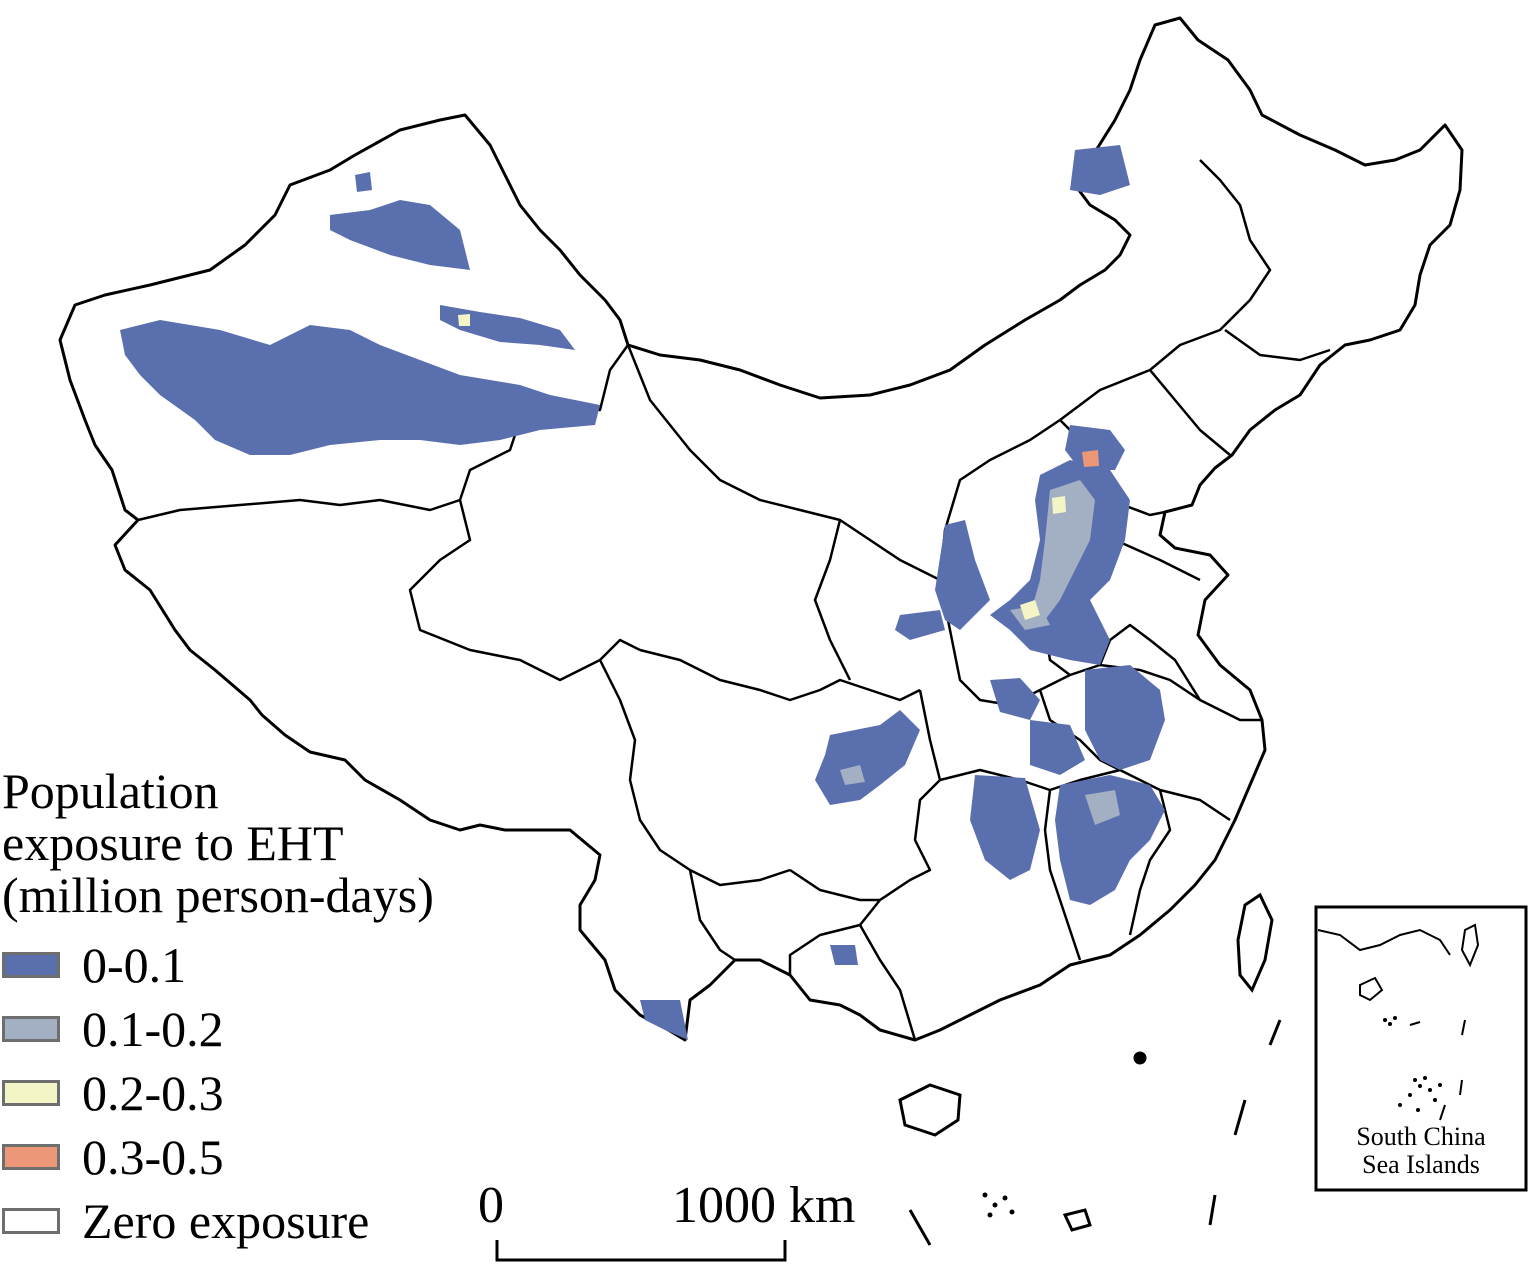  I want to click on legend-title-line: exposure to EHT, so click(173, 843).